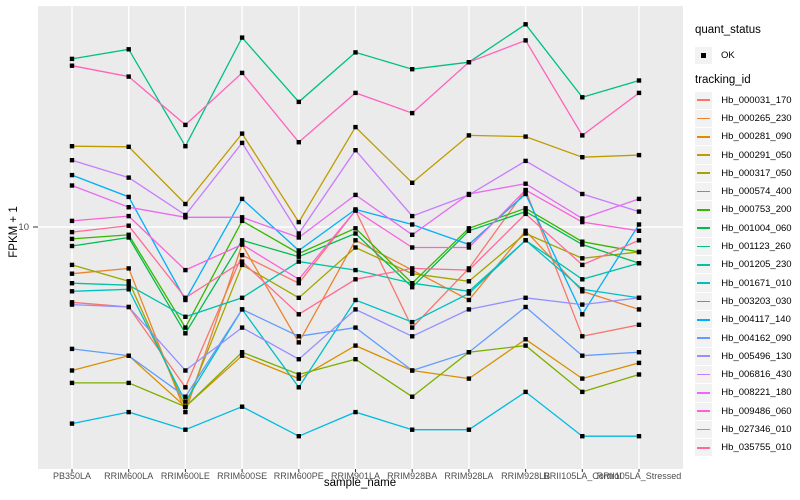 The image size is (800, 500). I want to click on legend-item-Hb_008221_180: Hb_008221_180, so click(743, 393).